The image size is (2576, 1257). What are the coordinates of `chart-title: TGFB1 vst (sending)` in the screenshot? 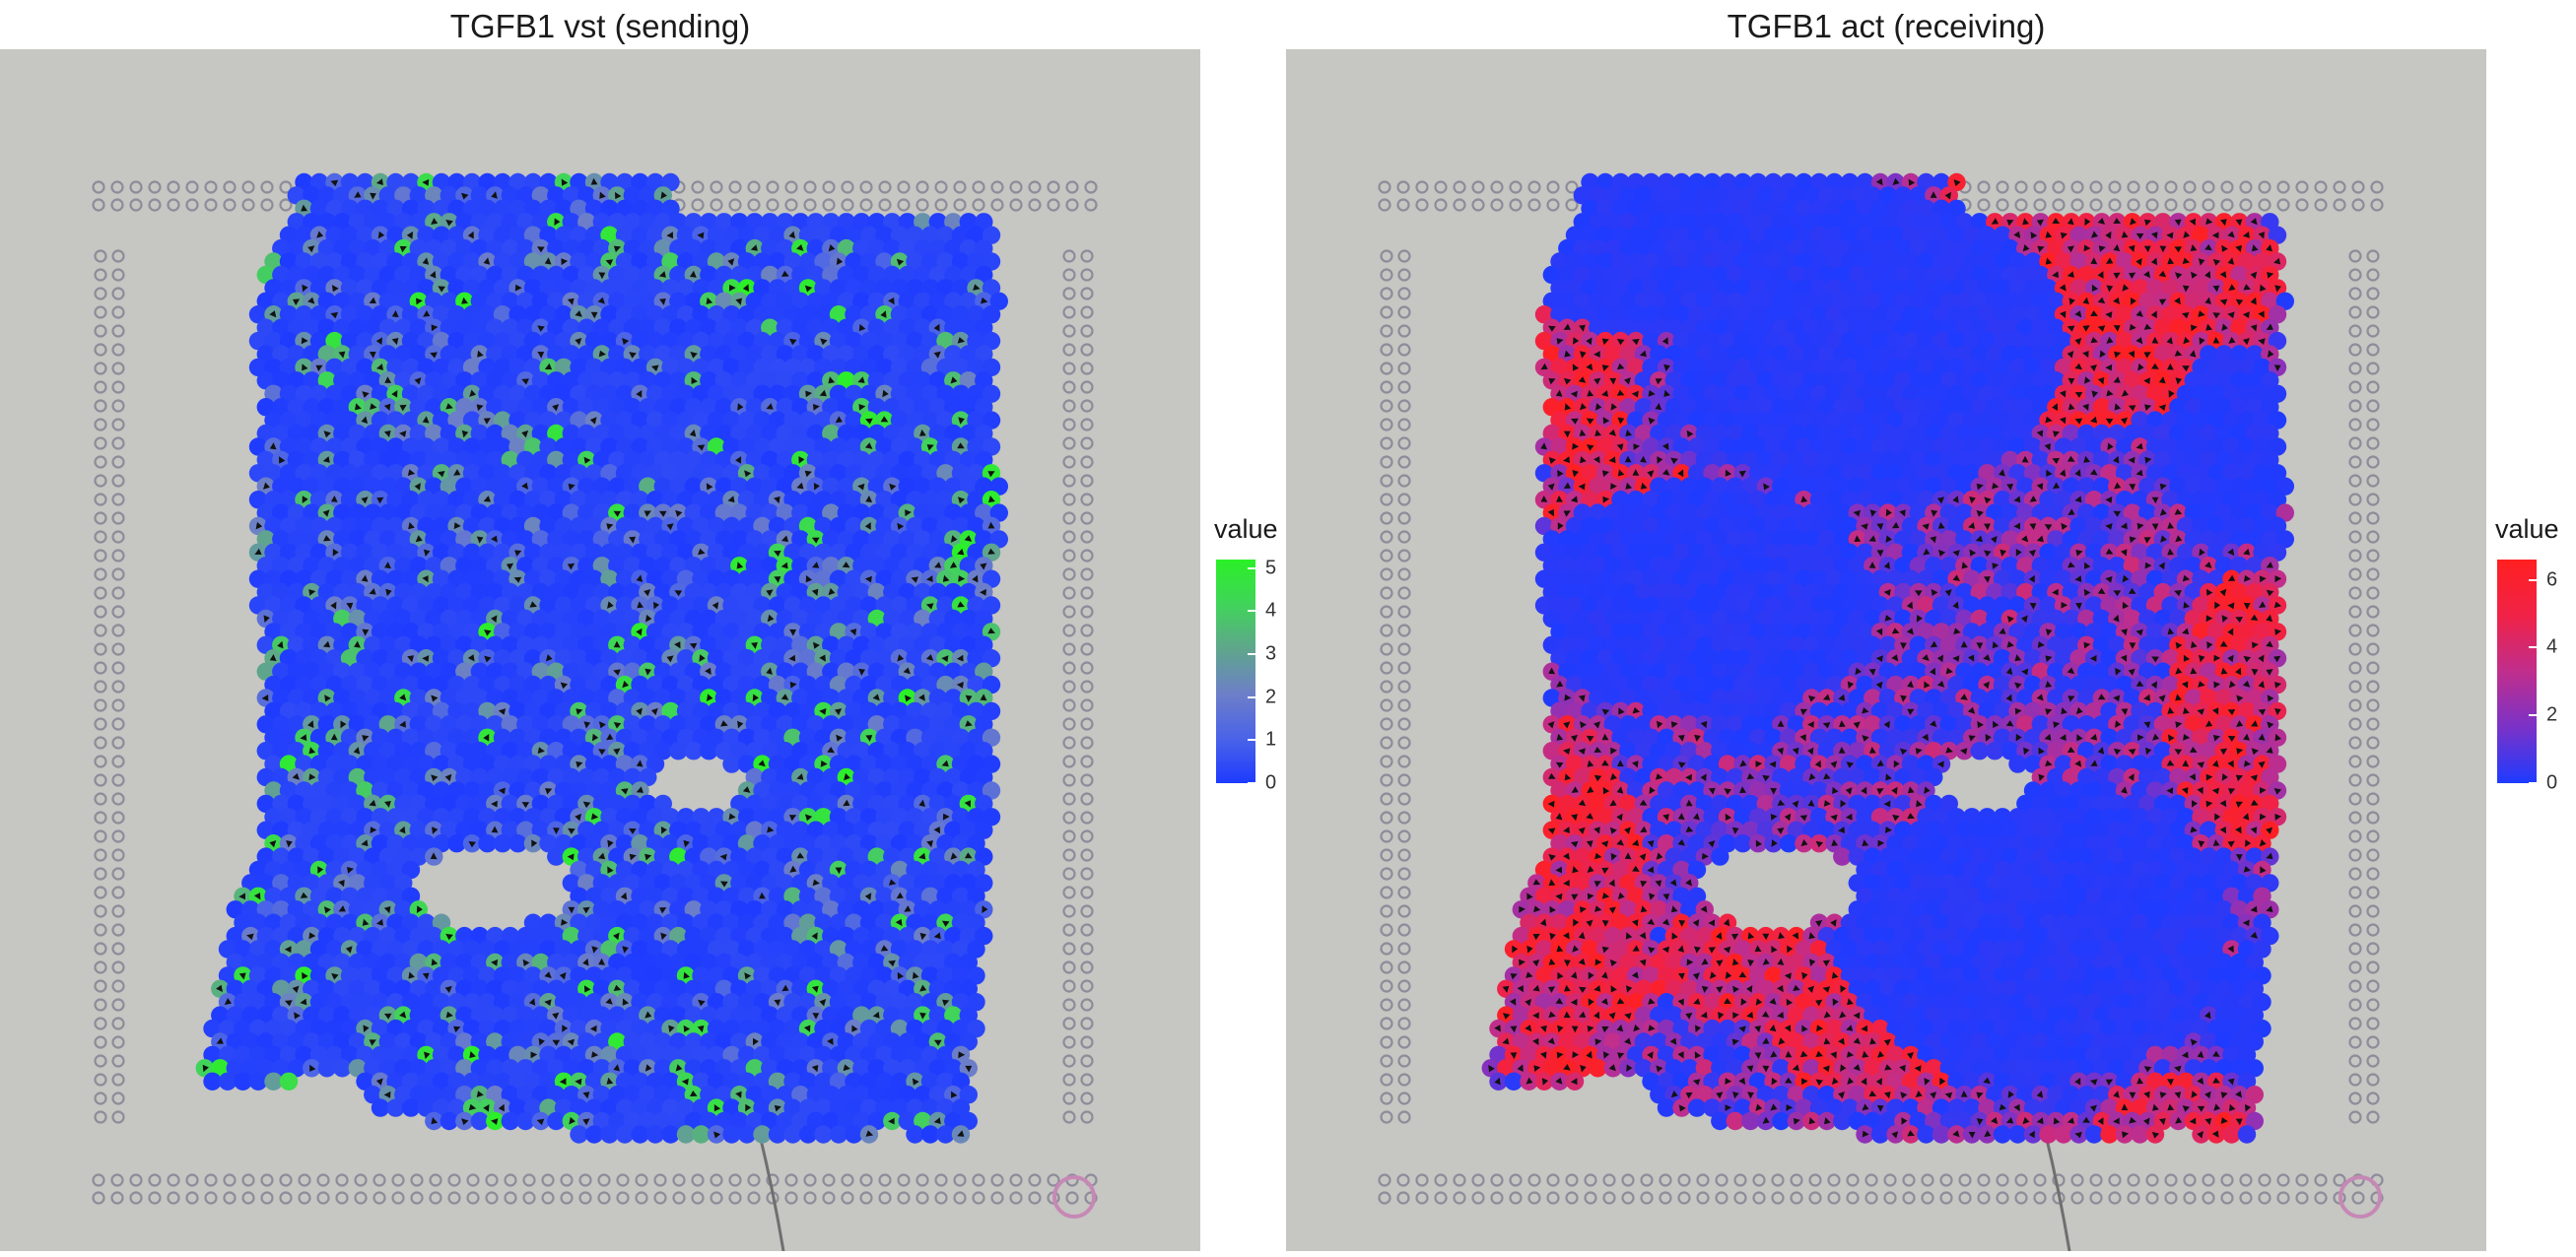 It's located at (600, 26).